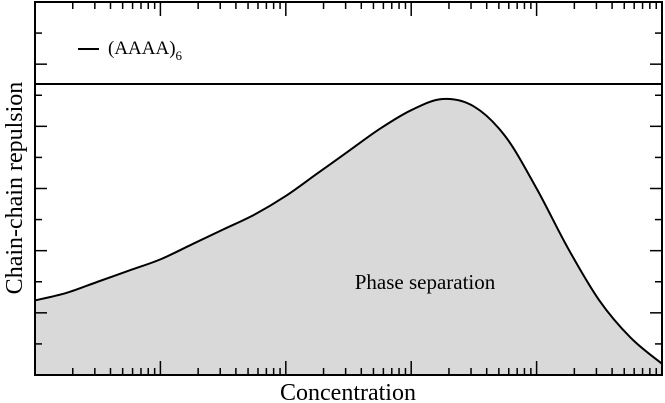 The width and height of the screenshot is (665, 403). I want to click on y-axis-label: Chain-chain repulsion, so click(15, 188).